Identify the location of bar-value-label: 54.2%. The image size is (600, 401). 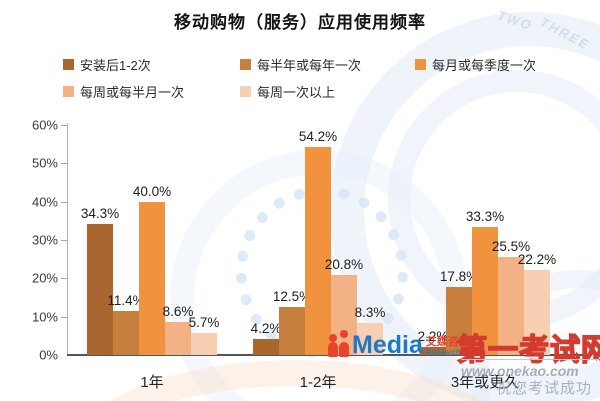
(318, 137).